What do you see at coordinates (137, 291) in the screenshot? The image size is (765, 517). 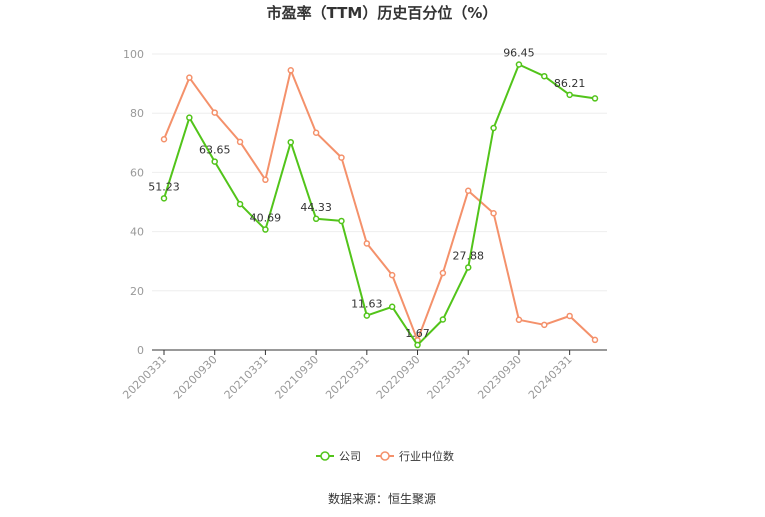 I see `y-tick-label: 20` at bounding box center [137, 291].